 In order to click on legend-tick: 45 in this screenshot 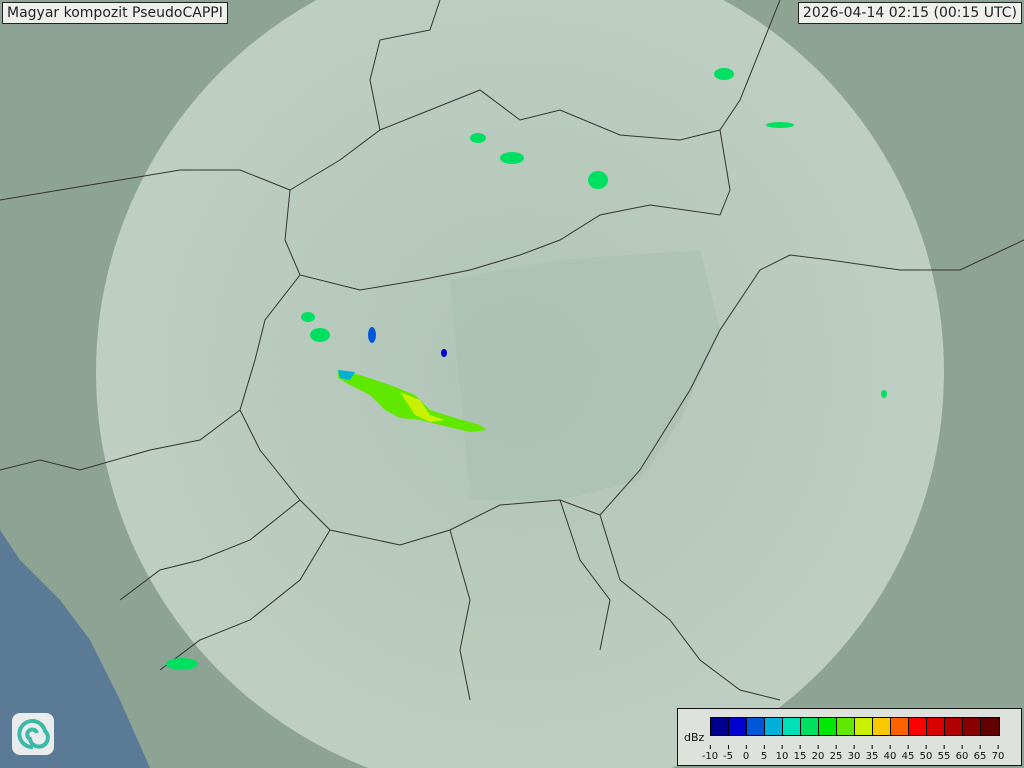, I will do `click(908, 753)`.